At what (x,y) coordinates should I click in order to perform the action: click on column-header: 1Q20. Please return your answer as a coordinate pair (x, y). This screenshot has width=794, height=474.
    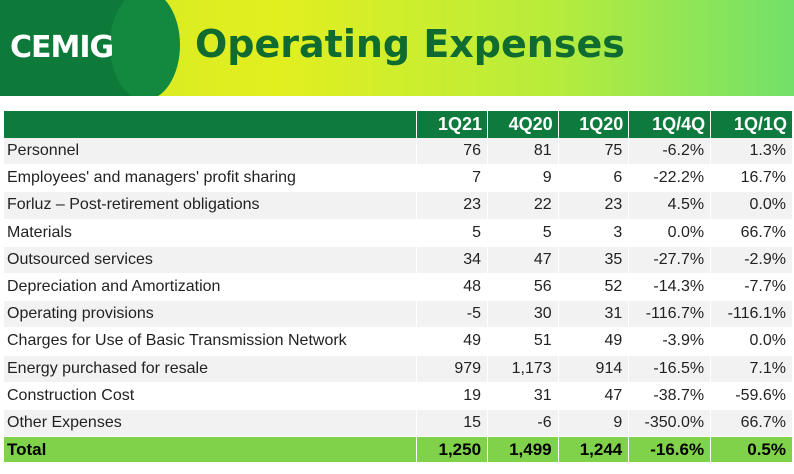
    Looking at the image, I should click on (594, 124).